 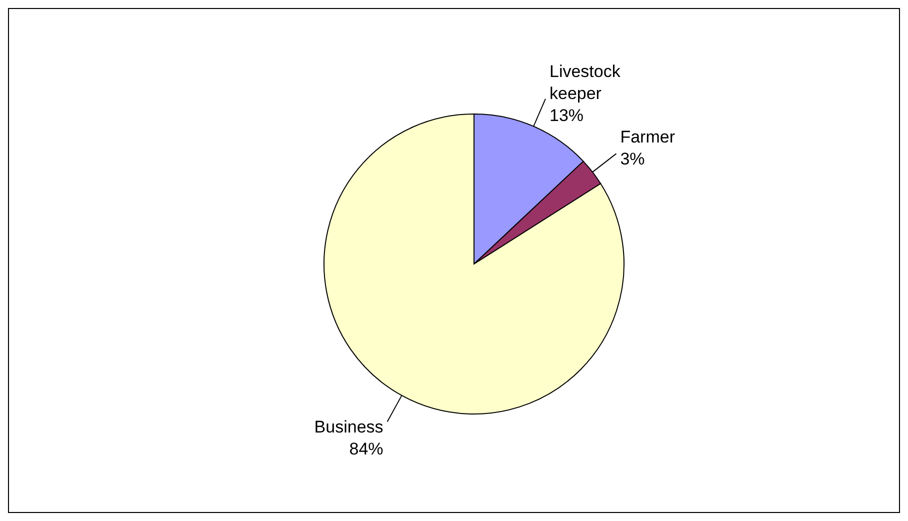 What do you see at coordinates (566, 115) in the screenshot?
I see `data-label: 13%` at bounding box center [566, 115].